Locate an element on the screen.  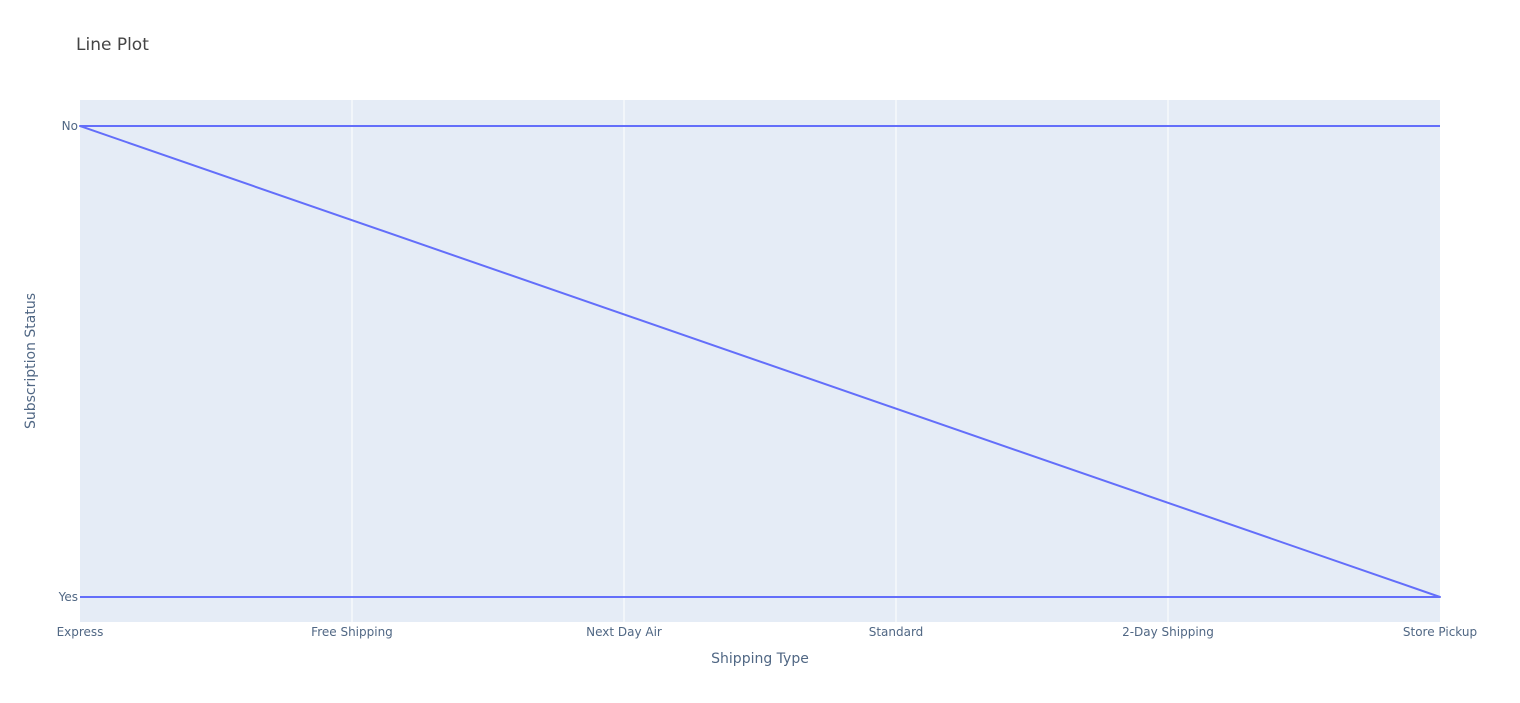
x-axis-title: Shipping Type is located at coordinates (760, 659).